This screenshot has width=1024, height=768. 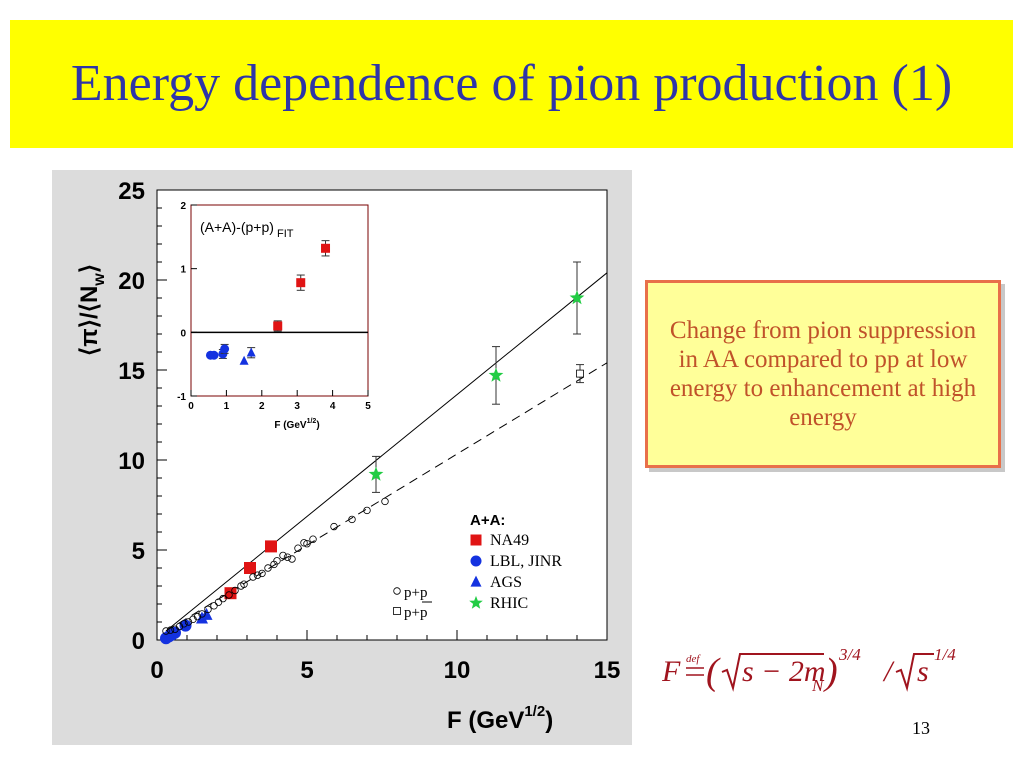 What do you see at coordinates (509, 540) in the screenshot?
I see `legend-label-na49: NA49` at bounding box center [509, 540].